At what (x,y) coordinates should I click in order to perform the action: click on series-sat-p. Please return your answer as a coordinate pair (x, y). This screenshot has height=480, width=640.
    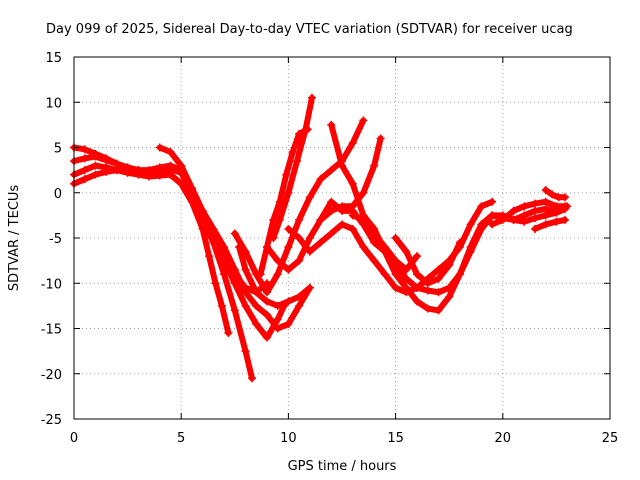
    Looking at the image, I should click on (550, 224).